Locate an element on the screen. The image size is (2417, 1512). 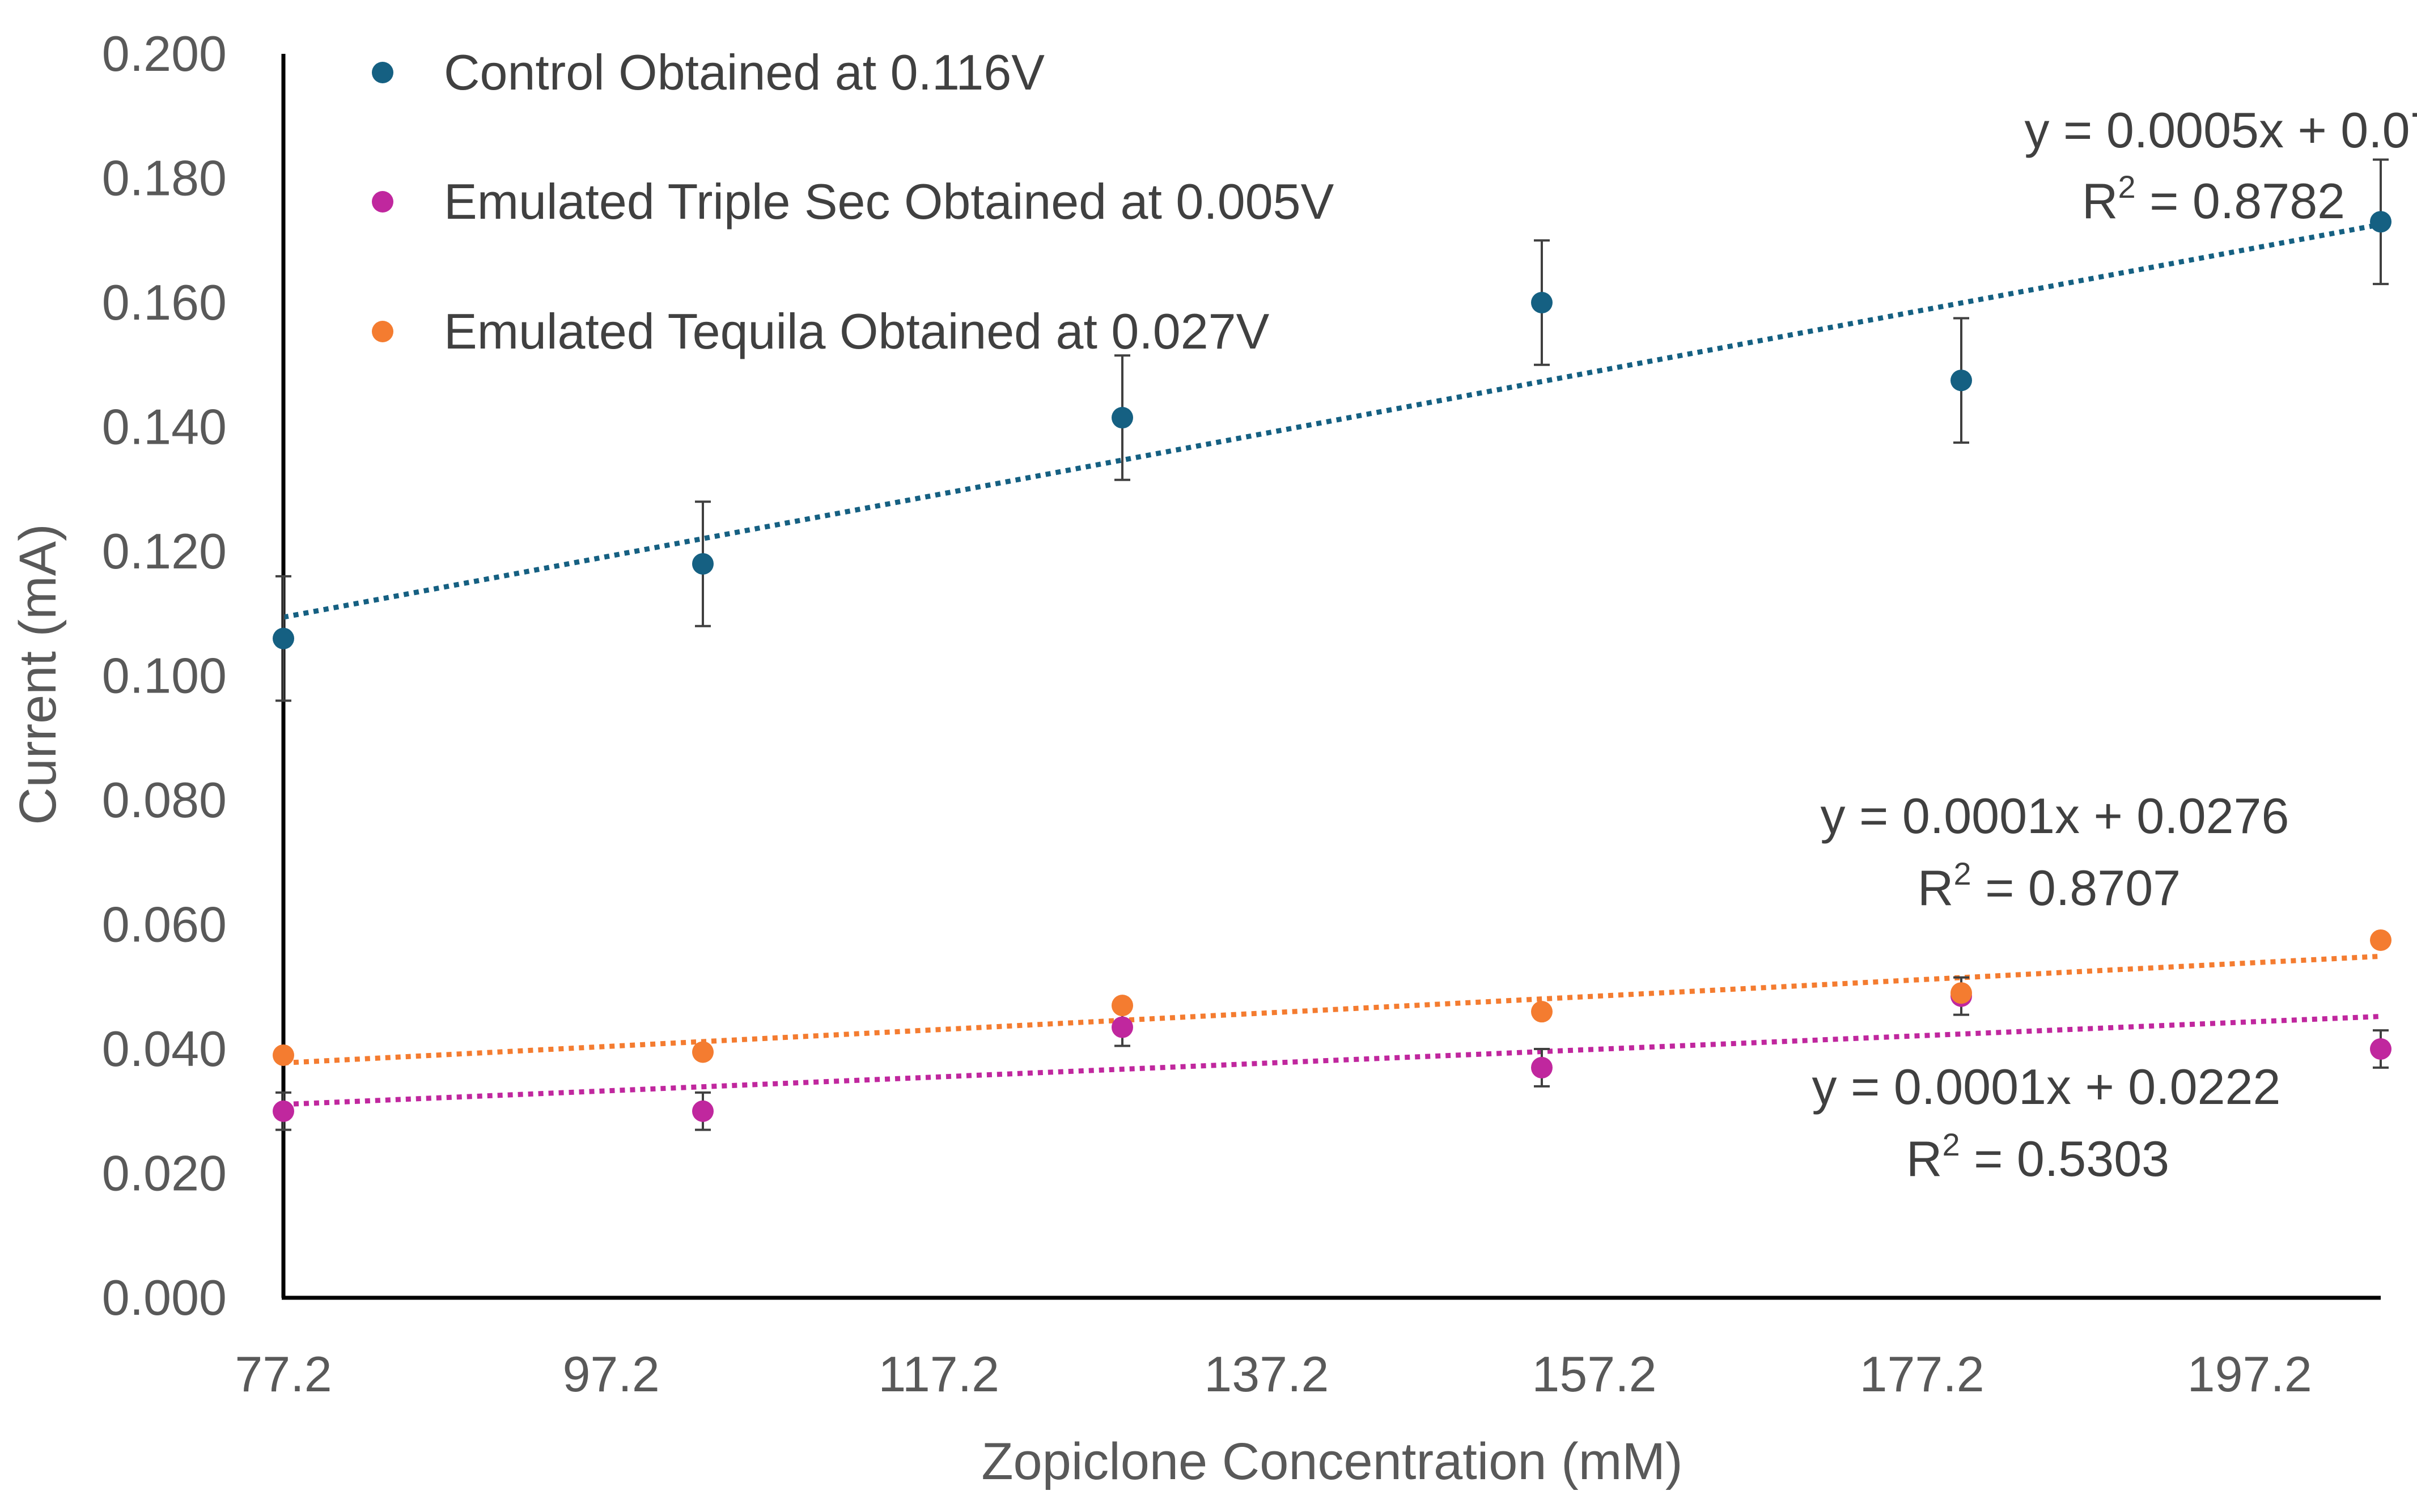
y-tick-label-5: 0.100 is located at coordinates (165, 676).